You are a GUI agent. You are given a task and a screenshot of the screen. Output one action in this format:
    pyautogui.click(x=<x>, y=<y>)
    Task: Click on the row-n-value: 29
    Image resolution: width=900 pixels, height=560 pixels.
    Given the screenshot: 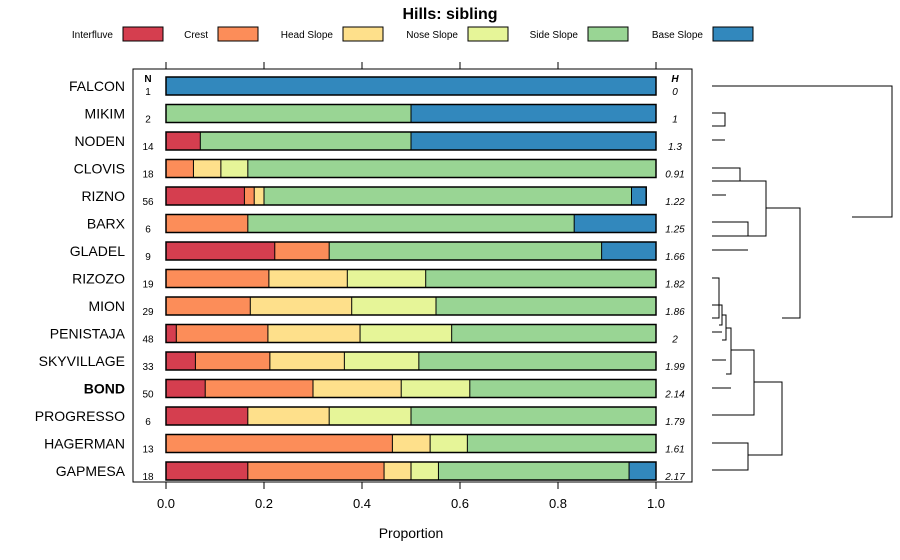 What is the action you would take?
    pyautogui.click(x=148, y=312)
    